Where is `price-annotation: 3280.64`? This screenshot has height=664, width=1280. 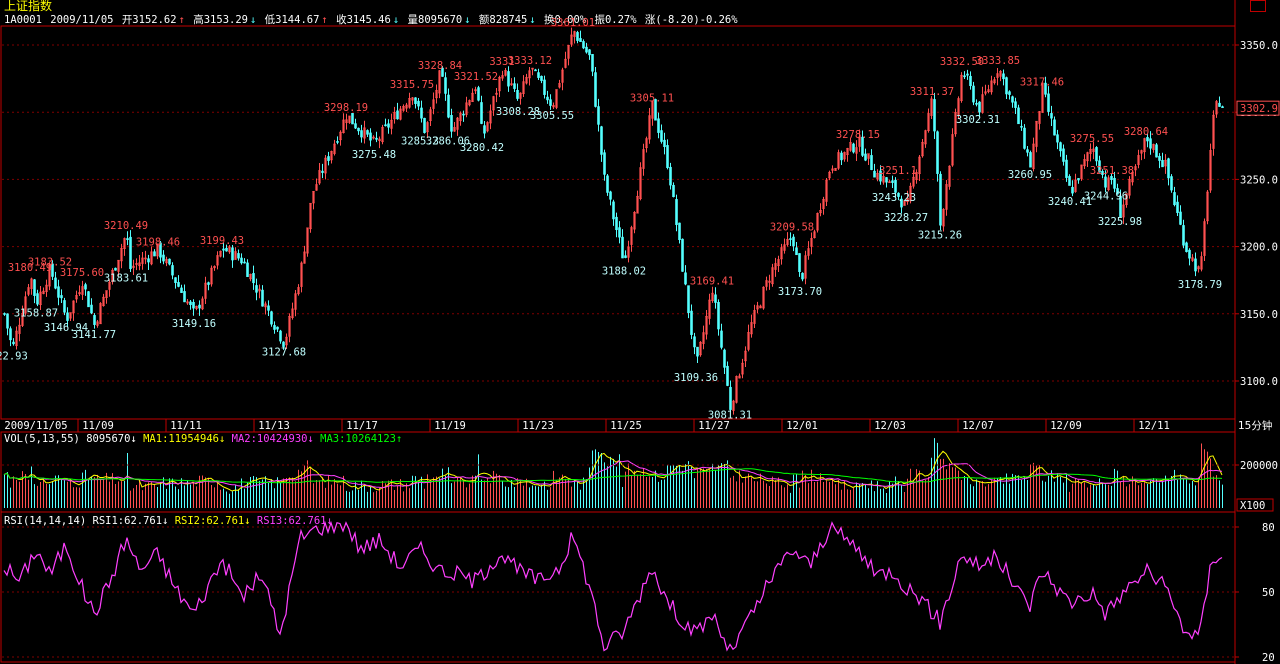
price-annotation: 3280.64 is located at coordinates (1146, 132).